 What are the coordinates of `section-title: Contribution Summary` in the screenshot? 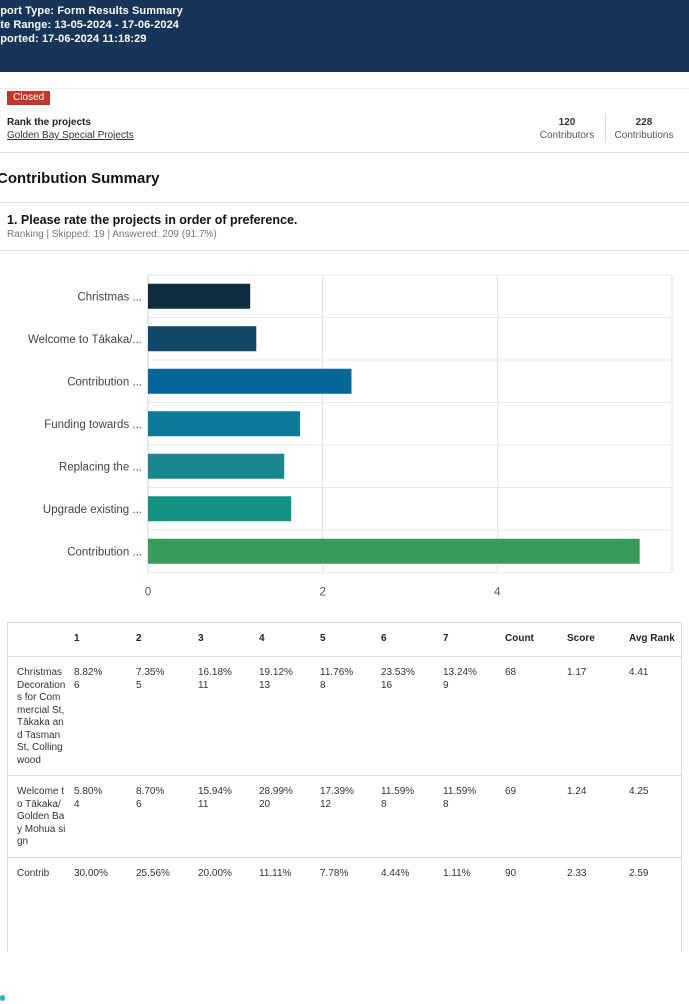 It's located at (80, 178).